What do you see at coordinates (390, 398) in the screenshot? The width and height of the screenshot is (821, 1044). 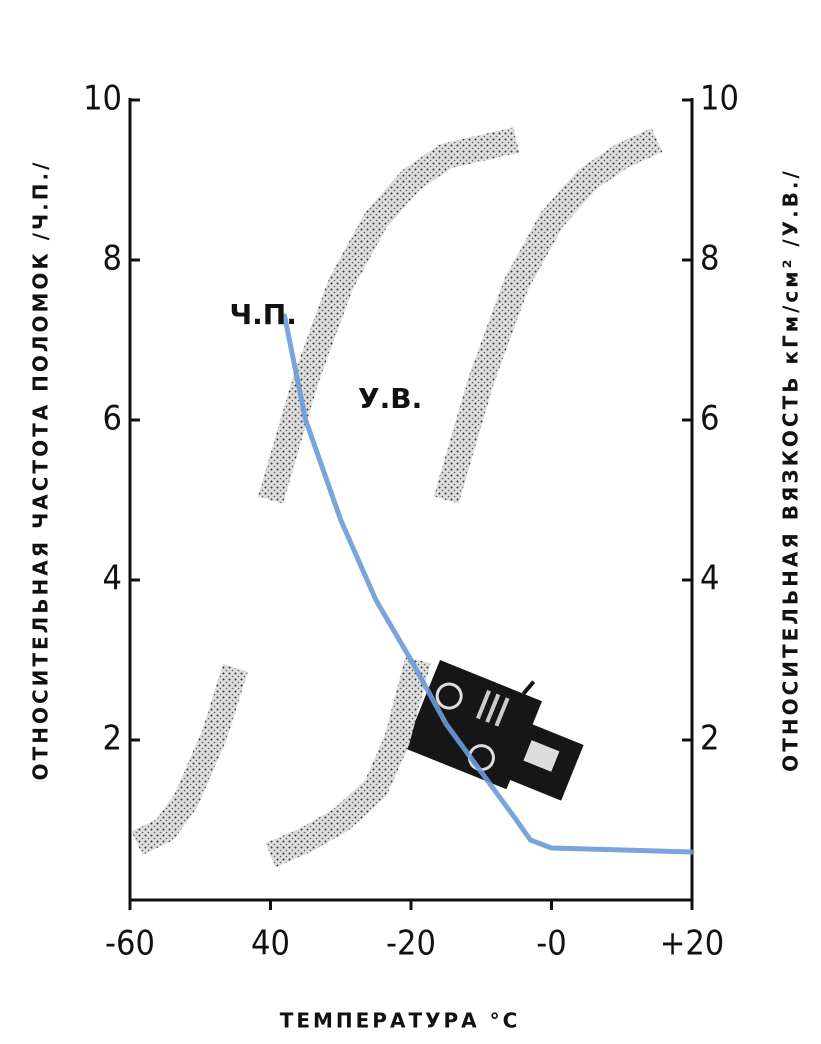 I see `series-label: У.В.` at bounding box center [390, 398].